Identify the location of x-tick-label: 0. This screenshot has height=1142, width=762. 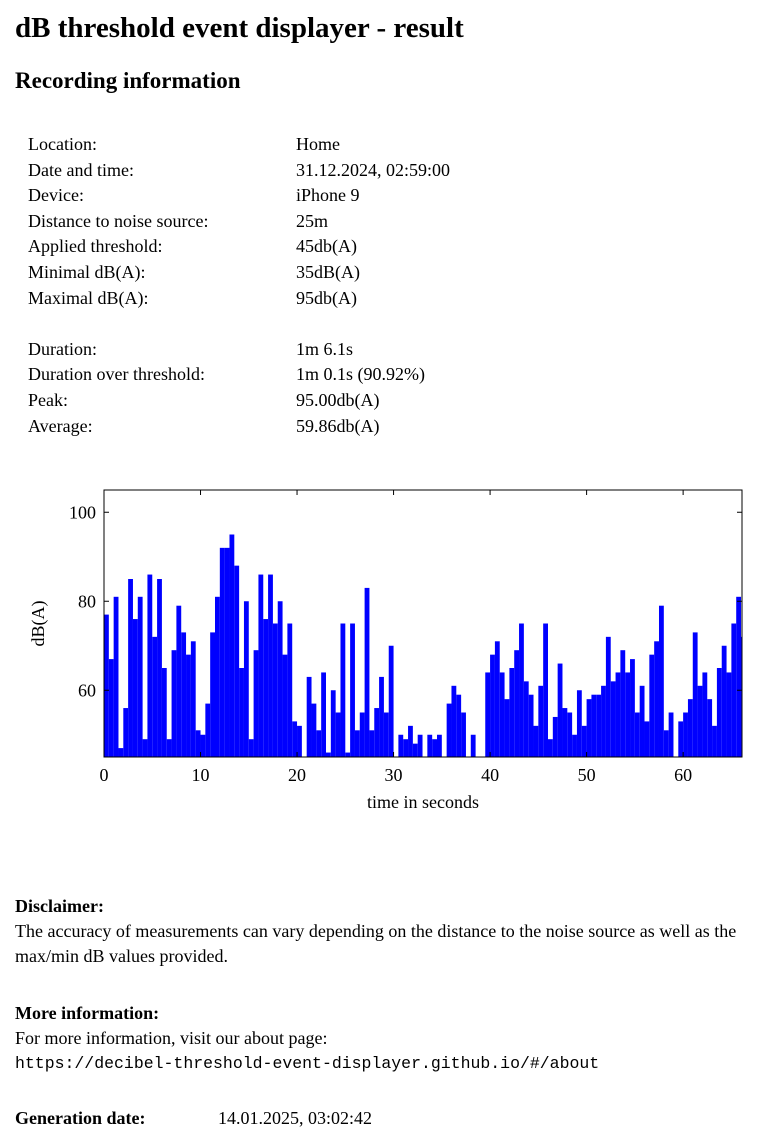
(104, 775).